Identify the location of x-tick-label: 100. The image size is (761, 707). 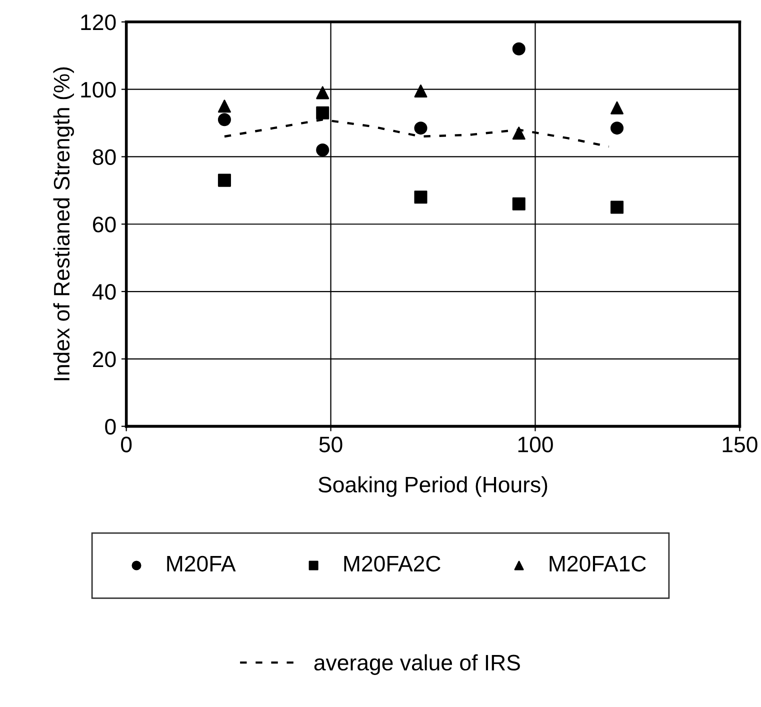
(535, 444).